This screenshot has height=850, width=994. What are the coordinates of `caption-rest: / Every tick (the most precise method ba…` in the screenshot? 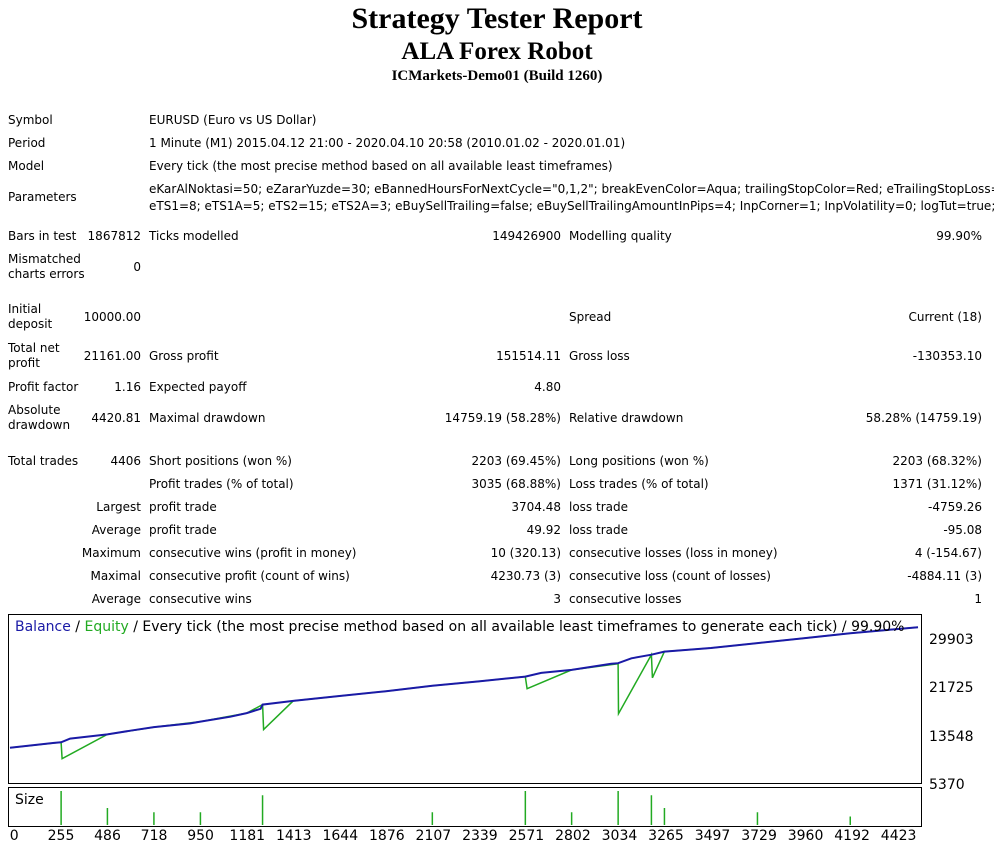 It's located at (516, 627).